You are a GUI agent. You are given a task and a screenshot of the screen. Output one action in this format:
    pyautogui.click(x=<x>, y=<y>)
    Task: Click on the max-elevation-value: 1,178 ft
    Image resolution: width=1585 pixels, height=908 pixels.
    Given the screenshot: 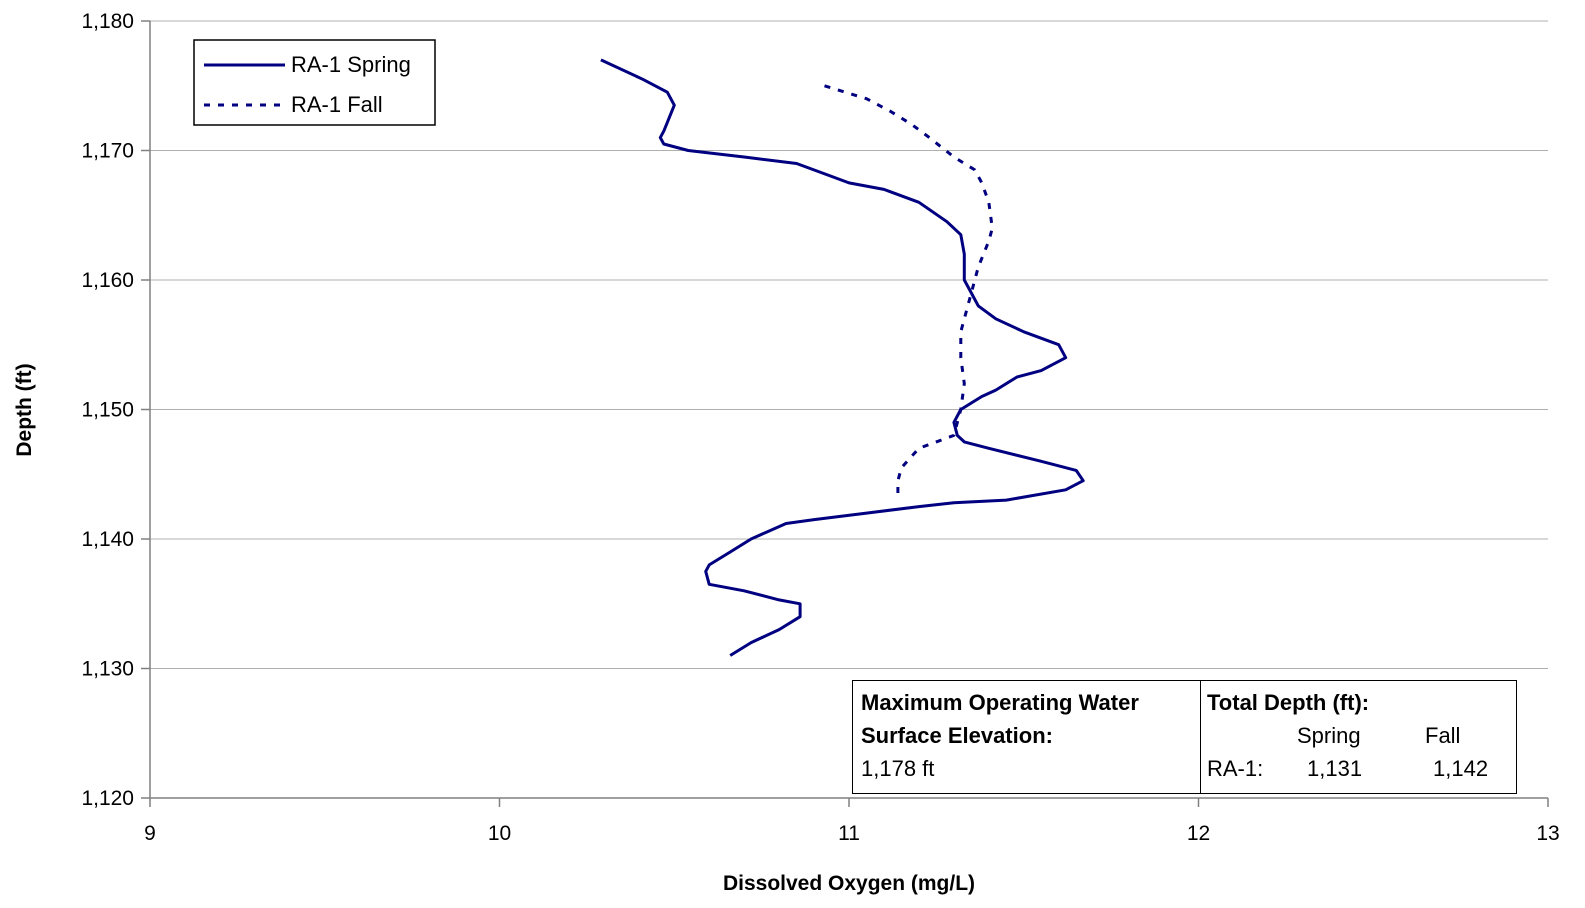 What is the action you would take?
    pyautogui.click(x=898, y=768)
    